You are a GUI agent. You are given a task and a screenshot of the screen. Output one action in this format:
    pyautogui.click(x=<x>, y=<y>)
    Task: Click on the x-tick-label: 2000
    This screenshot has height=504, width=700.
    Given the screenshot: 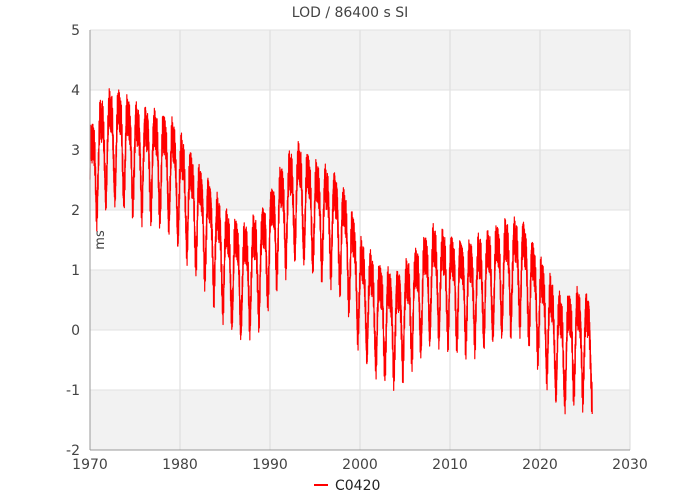 What is the action you would take?
    pyautogui.click(x=360, y=465)
    